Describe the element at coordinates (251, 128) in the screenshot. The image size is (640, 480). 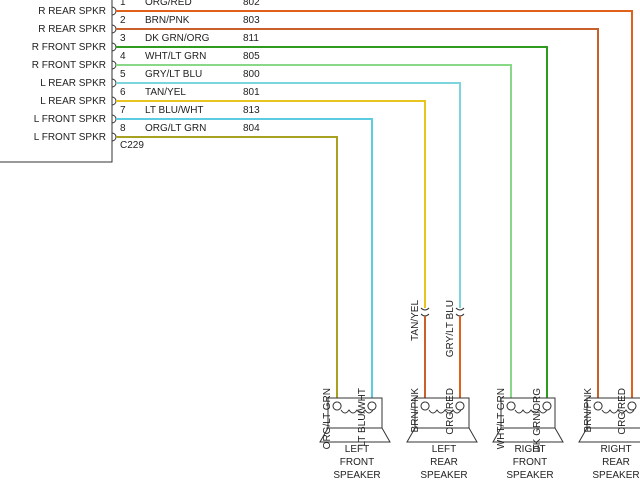
I see `circuit-number: 804` at that location.